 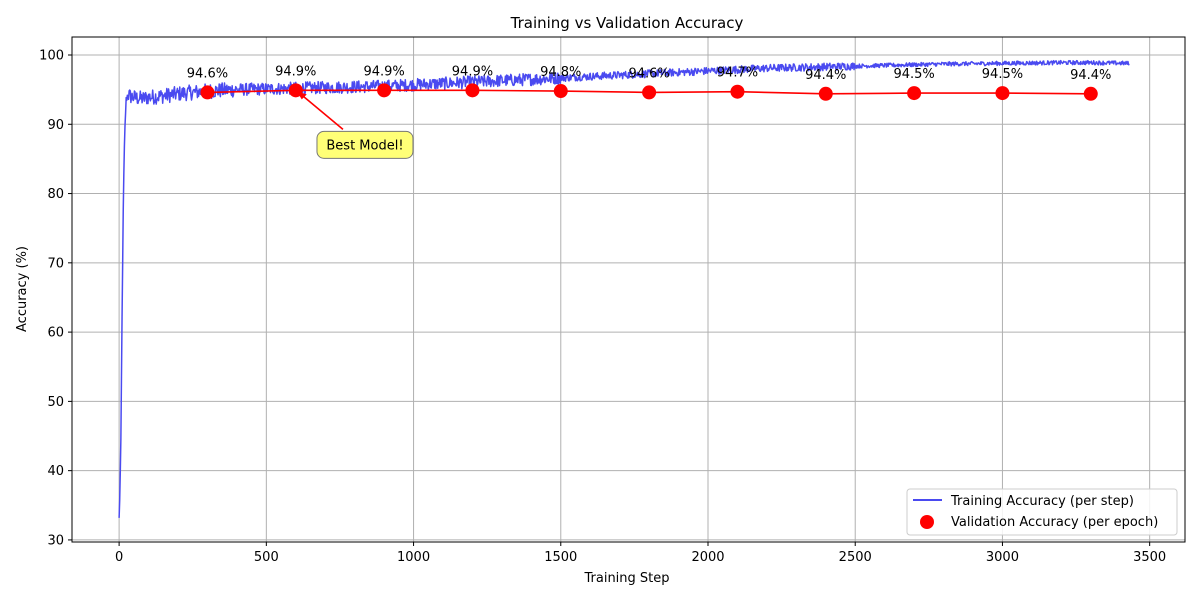 I want to click on x-tick-label: 500, so click(x=266, y=557).